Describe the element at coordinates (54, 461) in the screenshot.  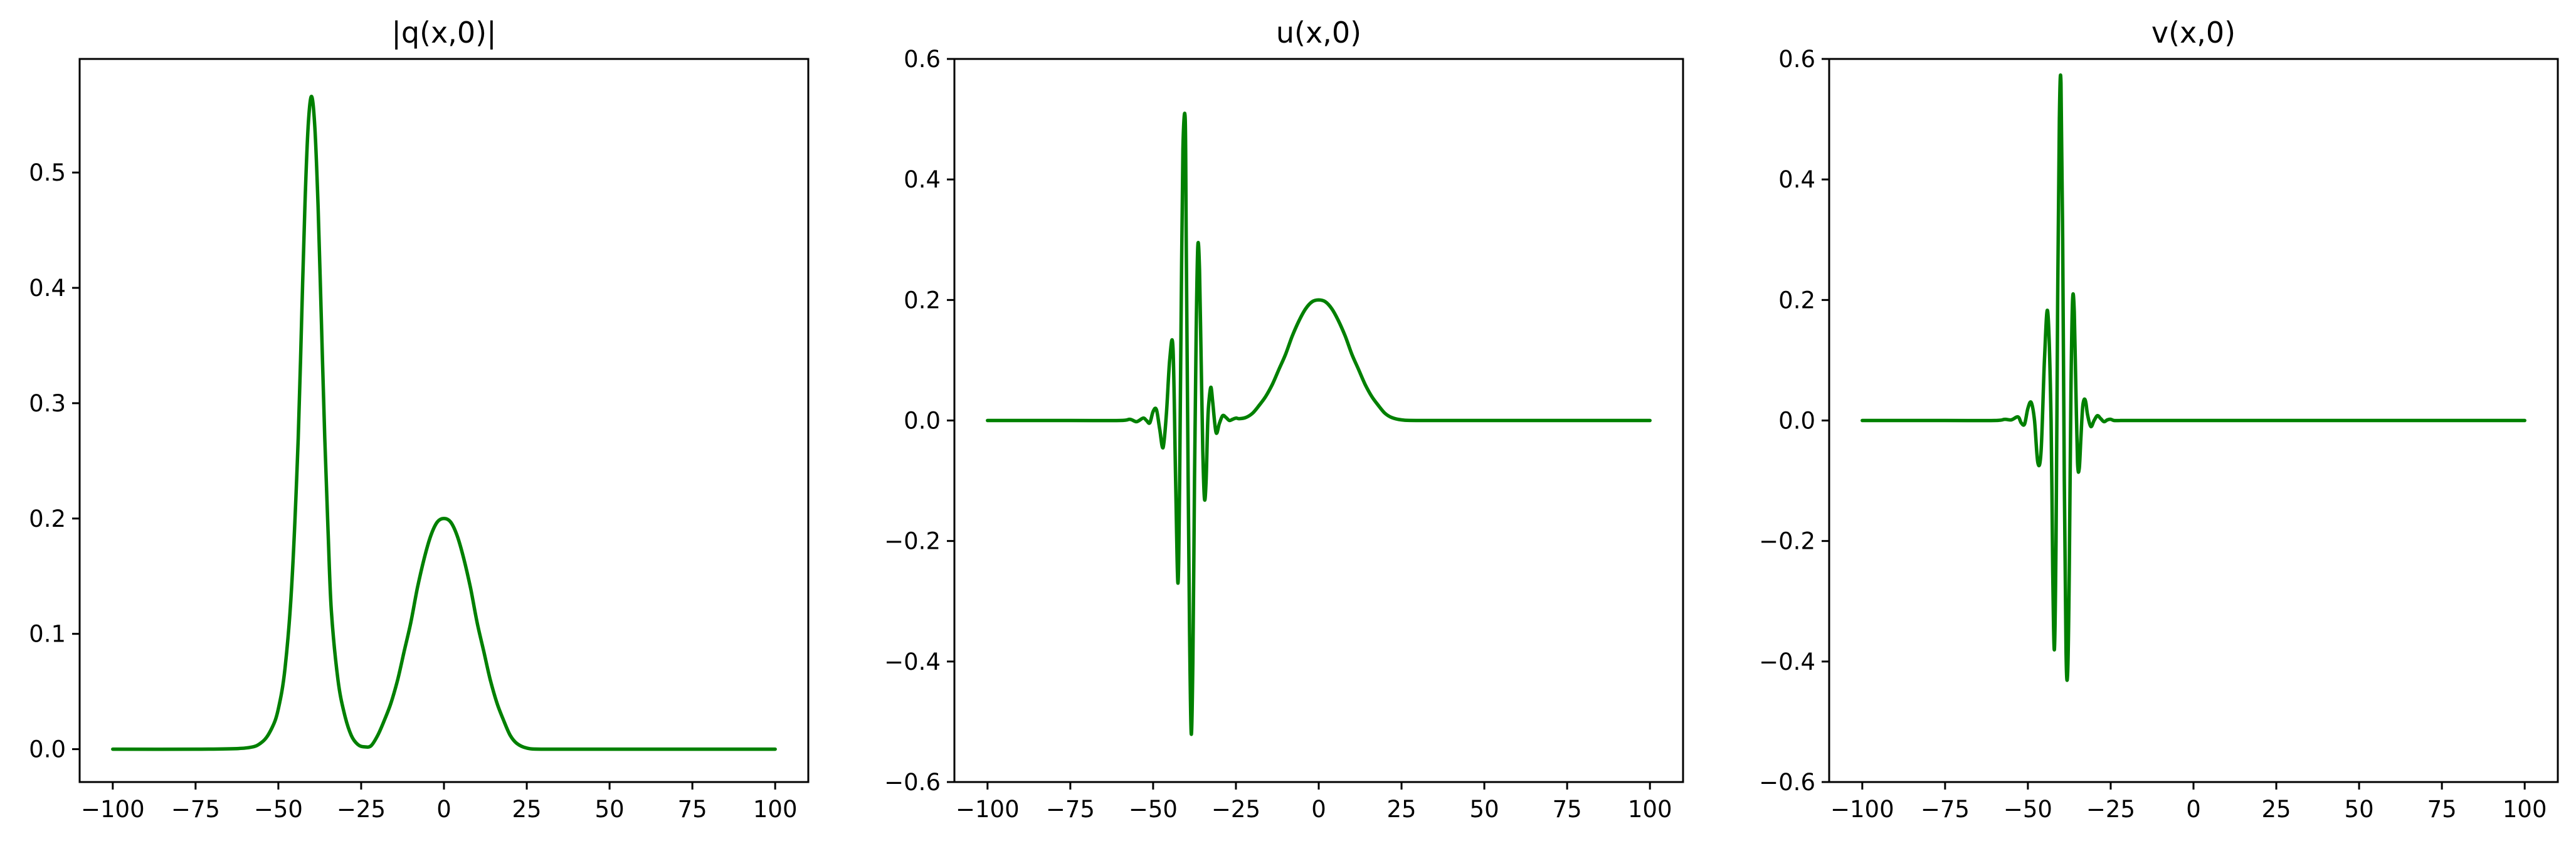
I see `y-axis-ticks: 0.0 0.1 0.2 0.3 0.4 0.5` at that location.